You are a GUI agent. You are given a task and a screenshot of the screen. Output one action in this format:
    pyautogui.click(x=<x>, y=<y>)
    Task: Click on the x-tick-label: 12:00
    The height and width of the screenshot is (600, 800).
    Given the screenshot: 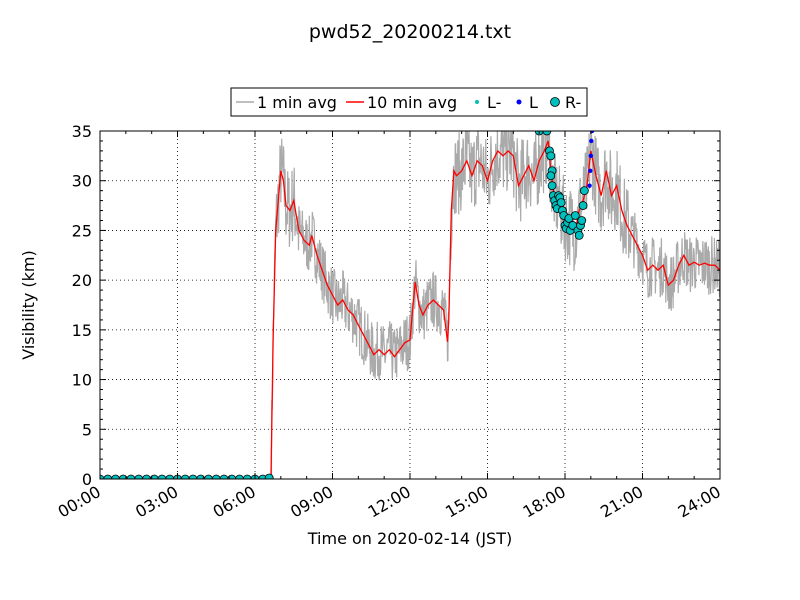 What is the action you would take?
    pyautogui.click(x=389, y=502)
    